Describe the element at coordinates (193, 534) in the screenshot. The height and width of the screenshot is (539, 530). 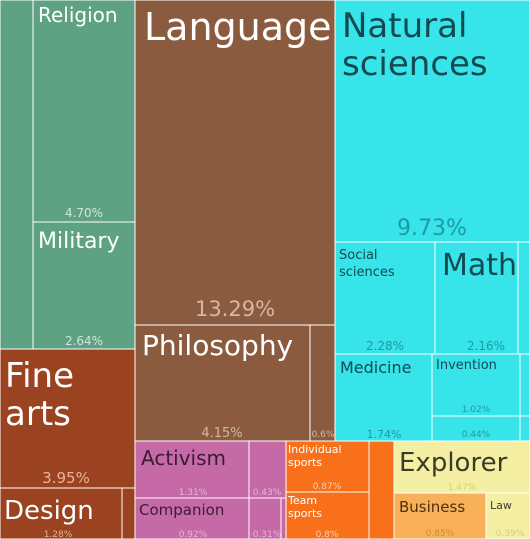
I see `tile-companion-value: 0.92%` at that location.